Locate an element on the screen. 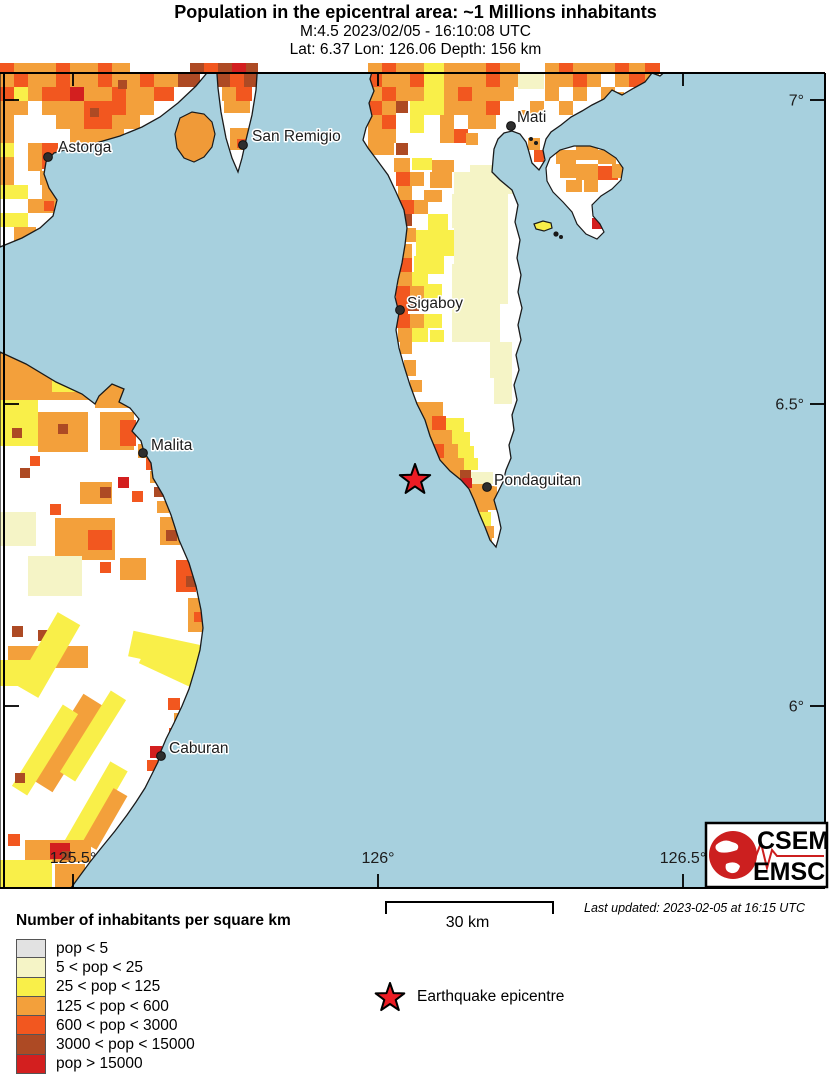 The width and height of the screenshot is (831, 1079). city-dot-malita is located at coordinates (143, 453).